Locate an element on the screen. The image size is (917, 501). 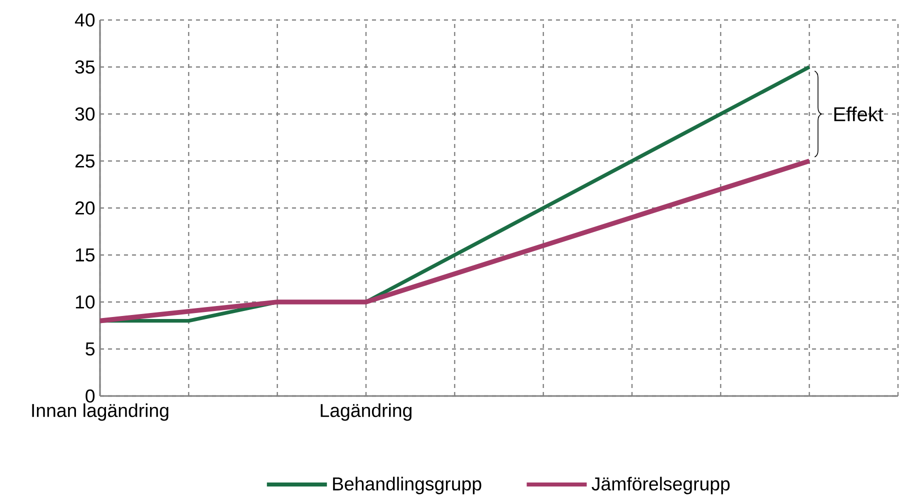
x-tick-label: Innan lagändring is located at coordinates (100, 412).